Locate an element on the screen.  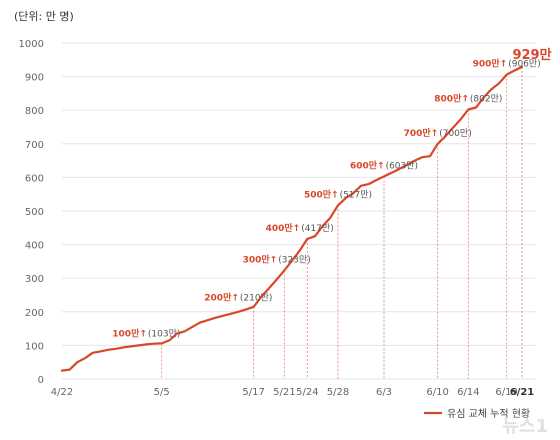
data-label: 200만↑(210만) is located at coordinates (238, 297).